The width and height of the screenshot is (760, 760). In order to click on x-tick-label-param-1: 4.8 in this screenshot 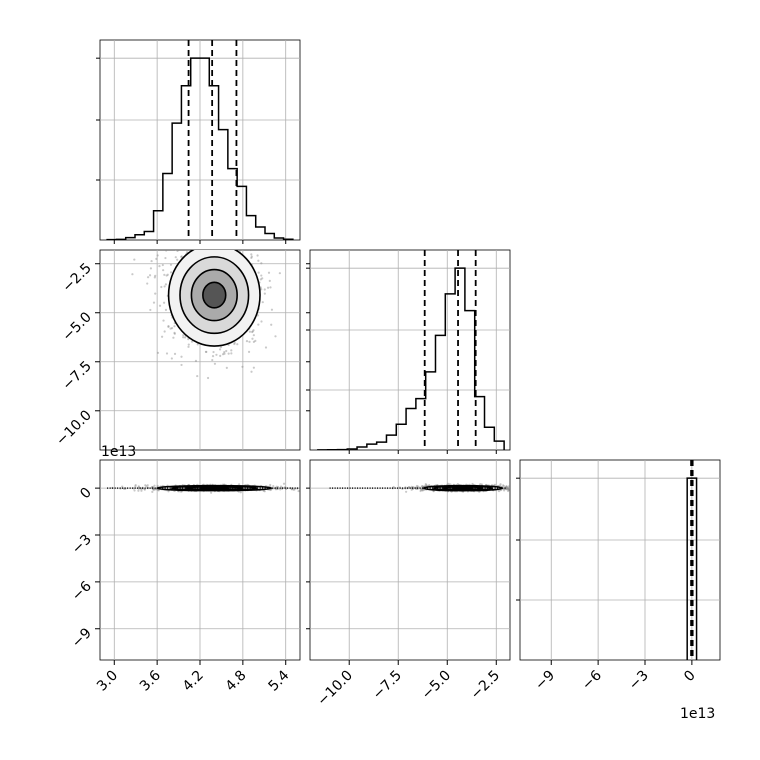, I will do `click(236, 681)`.